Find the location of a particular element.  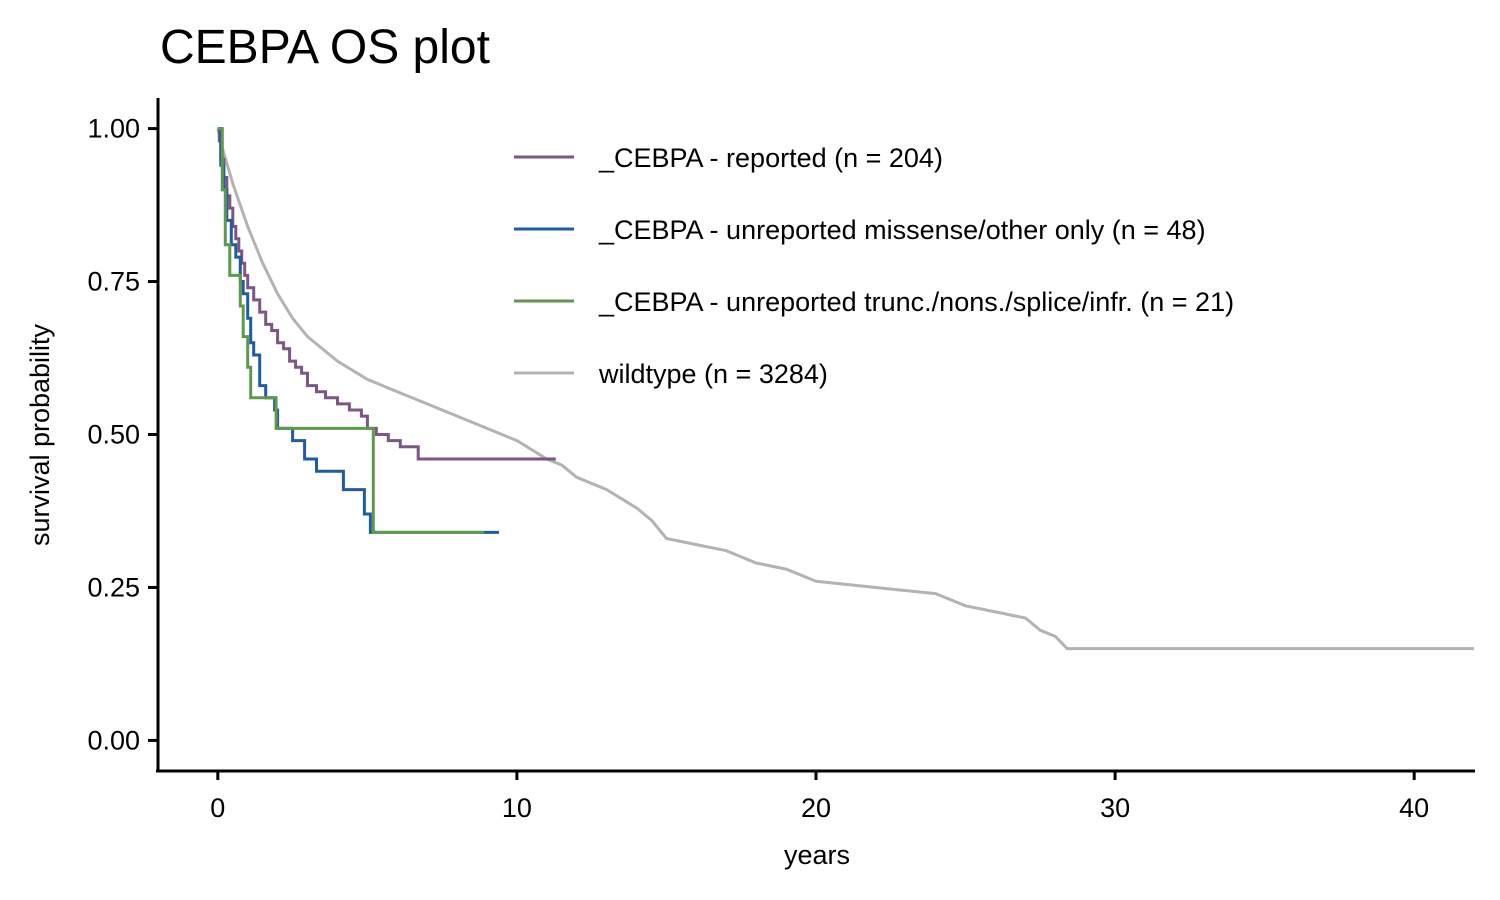

y-tick-label: 0.50 is located at coordinates (113, 435).